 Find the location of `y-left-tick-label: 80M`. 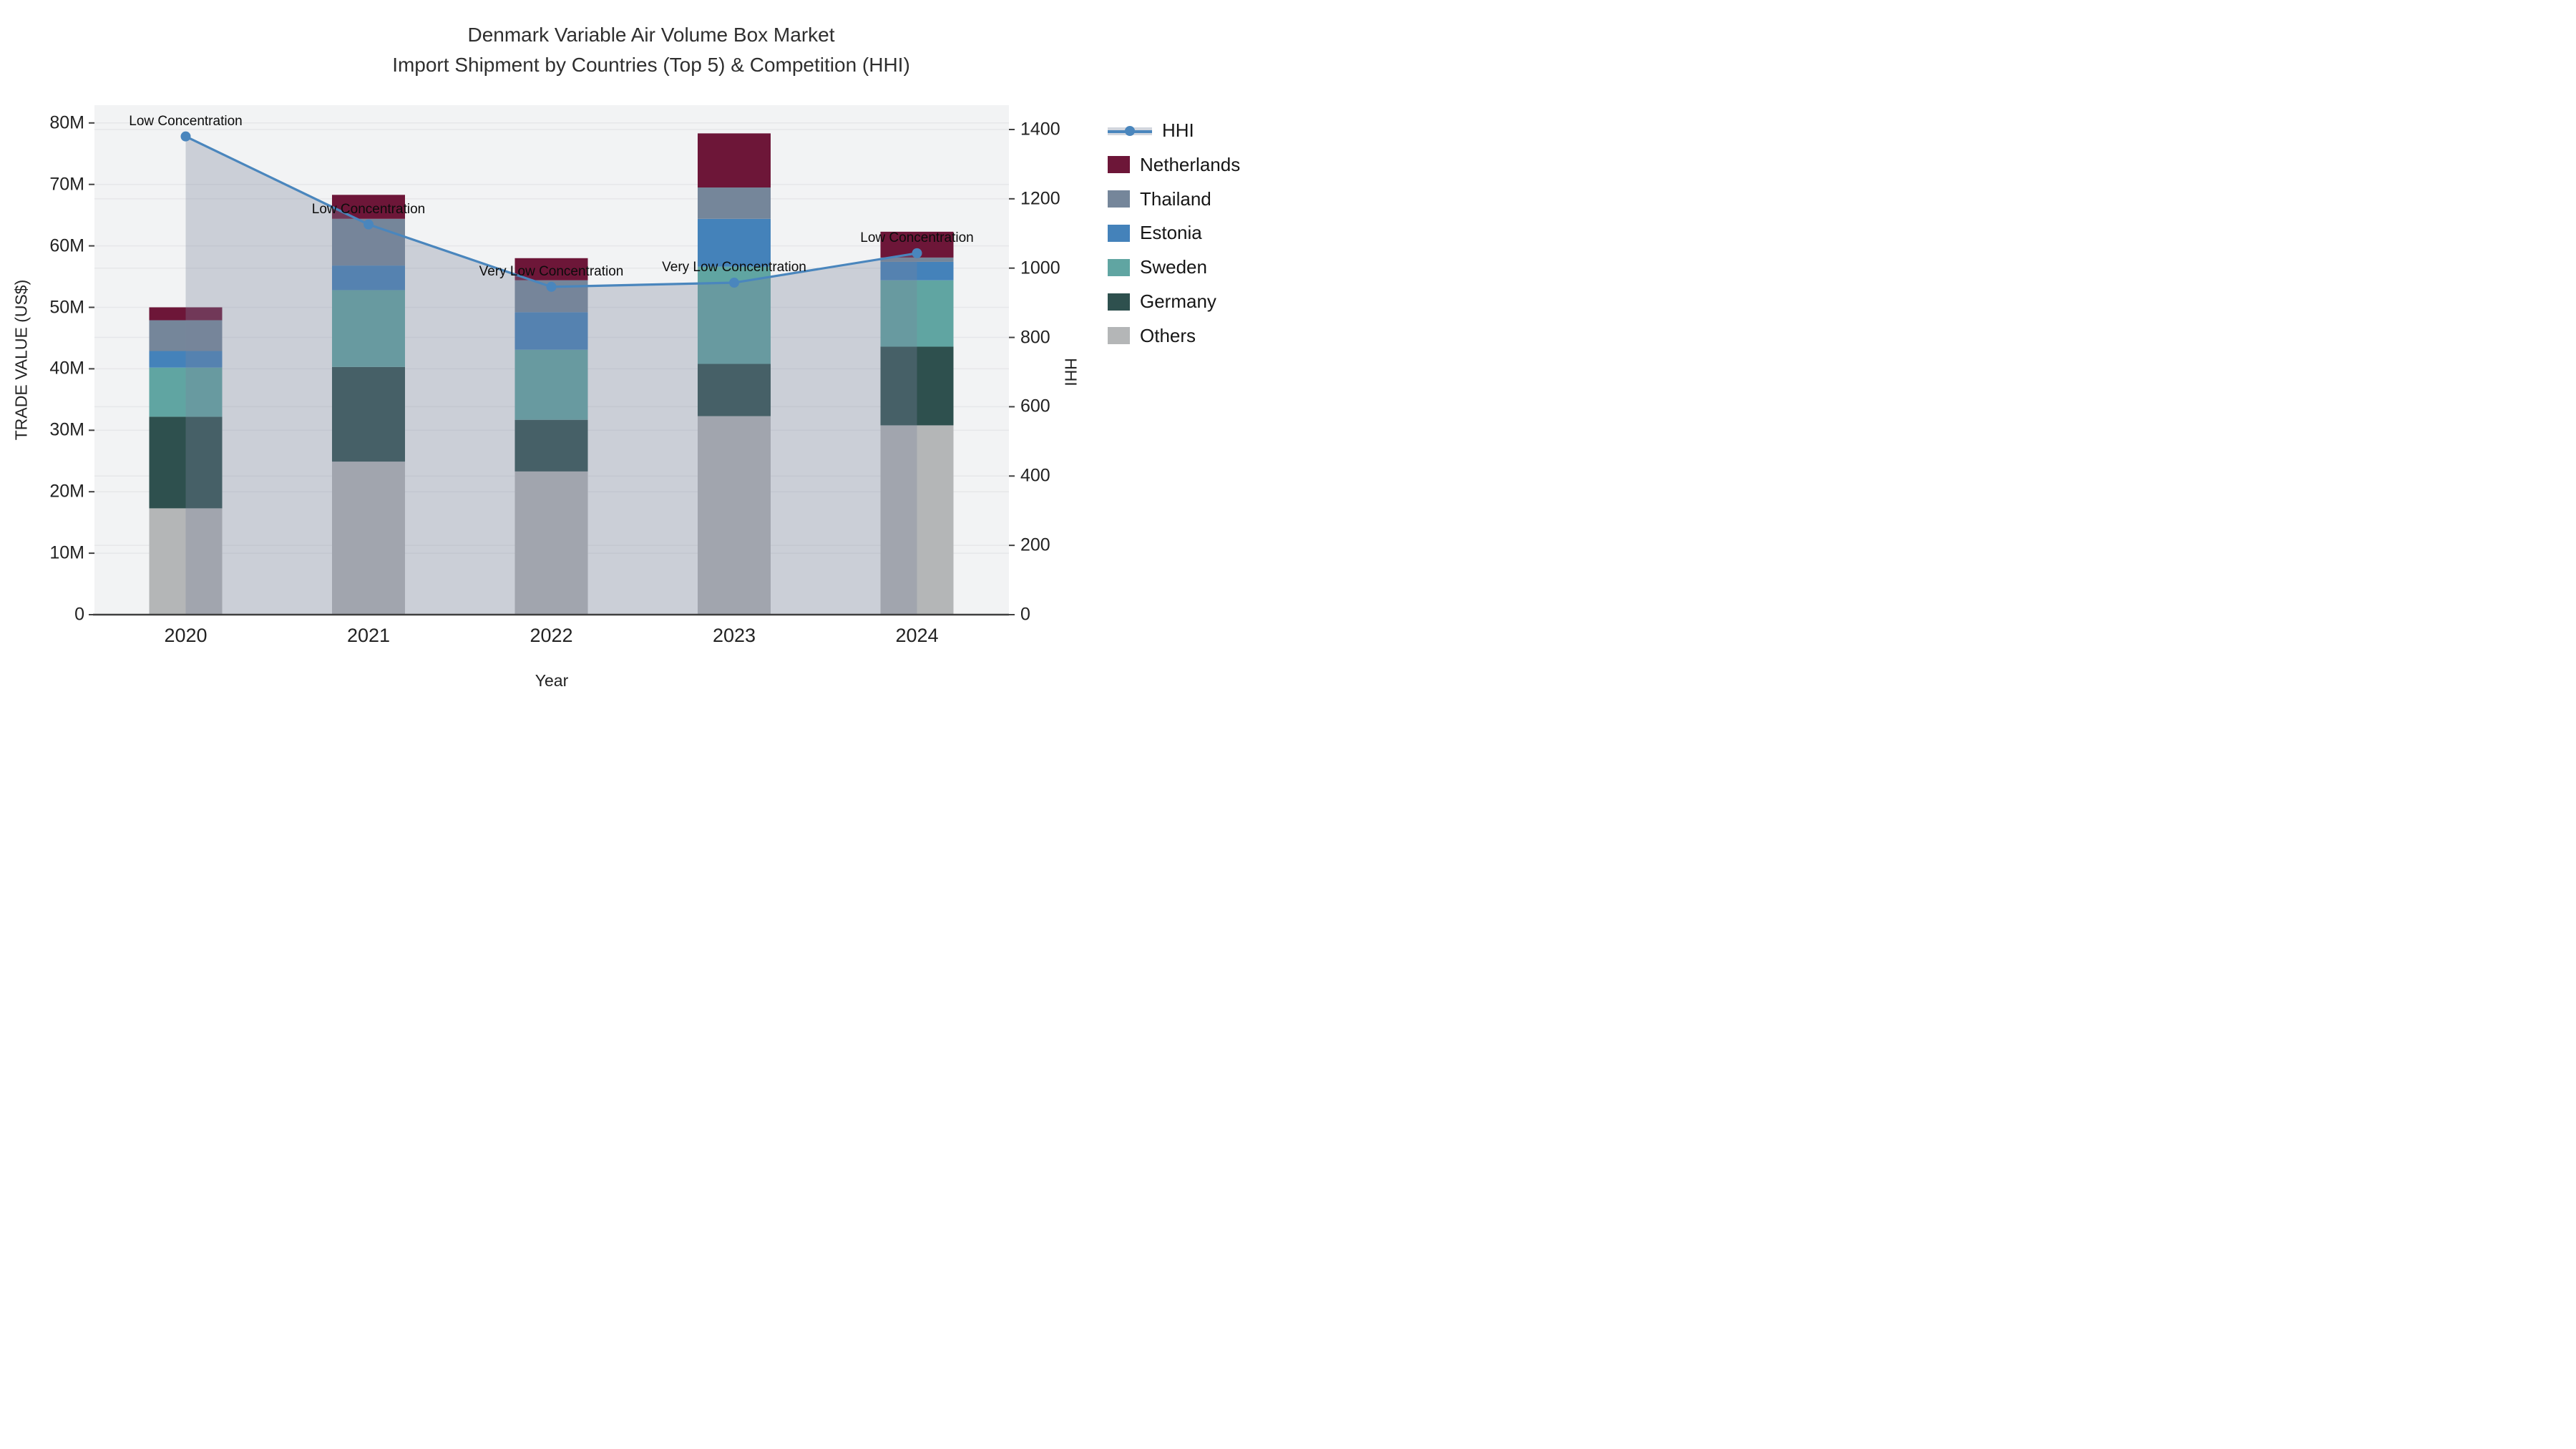

y-left-tick-label: 80M is located at coordinates (66, 122).